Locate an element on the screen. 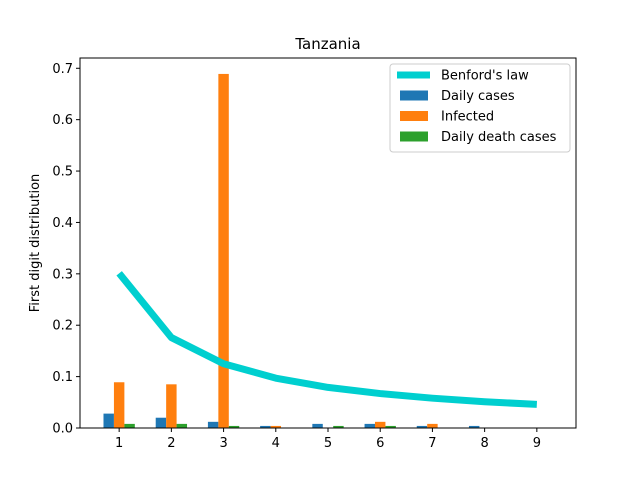 The image size is (640, 480). x-tick-label-7: 7 is located at coordinates (432, 443).